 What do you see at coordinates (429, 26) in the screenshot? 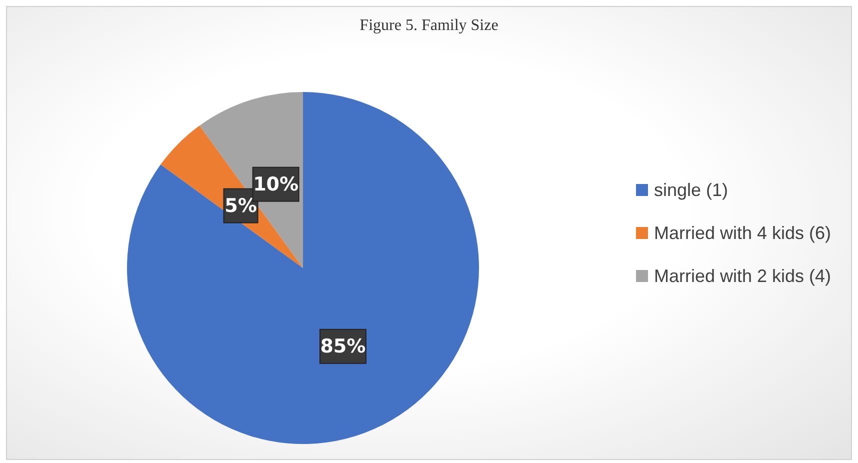
I see `chart-title: Figure 5. Family Size` at bounding box center [429, 26].